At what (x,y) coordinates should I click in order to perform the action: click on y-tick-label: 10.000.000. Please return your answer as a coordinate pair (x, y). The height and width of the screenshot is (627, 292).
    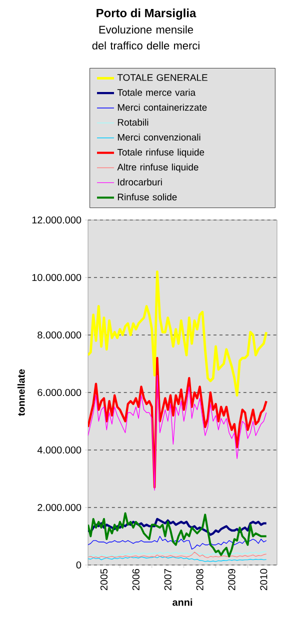
    Looking at the image, I should click on (57, 278).